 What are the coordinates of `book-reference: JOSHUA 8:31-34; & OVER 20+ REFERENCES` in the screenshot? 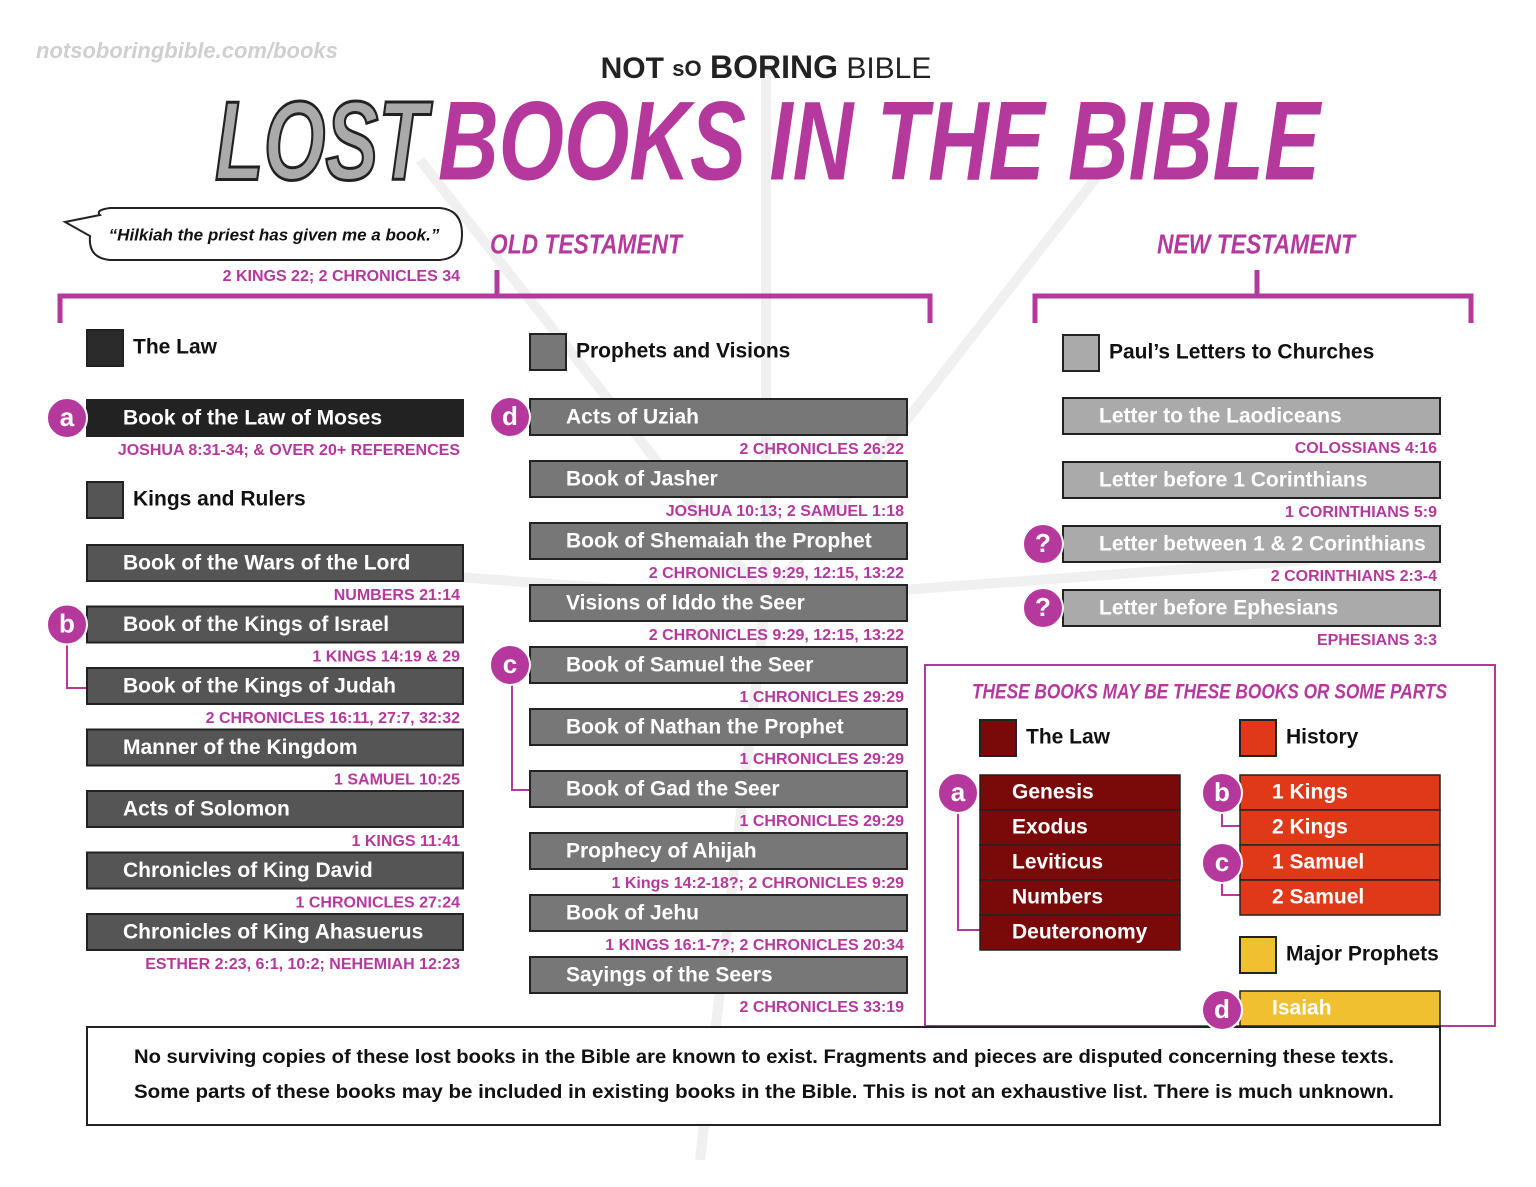 It's located at (289, 450).